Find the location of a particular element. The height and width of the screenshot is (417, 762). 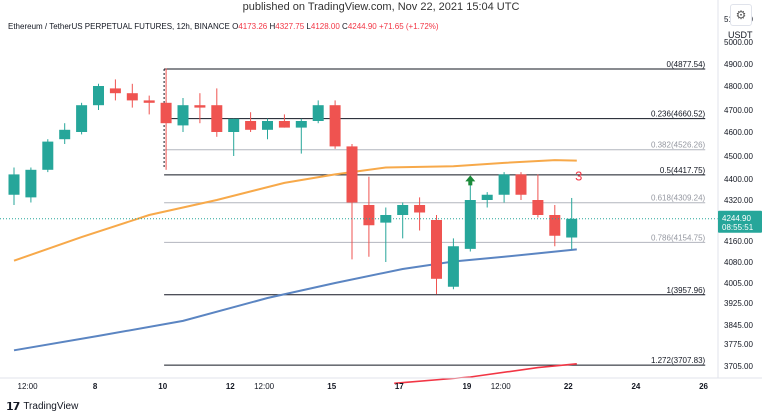

time-tick-label: 24 is located at coordinates (635, 386).